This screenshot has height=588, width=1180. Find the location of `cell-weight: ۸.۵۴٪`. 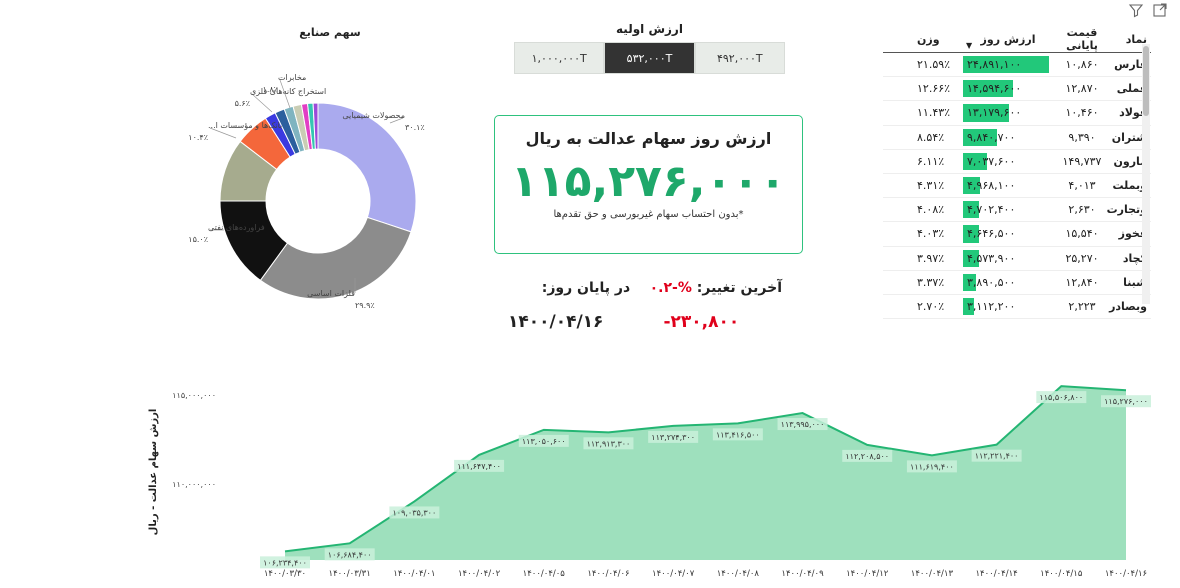

cell-weight: ۸.۵۴٪ is located at coordinates (931, 137).